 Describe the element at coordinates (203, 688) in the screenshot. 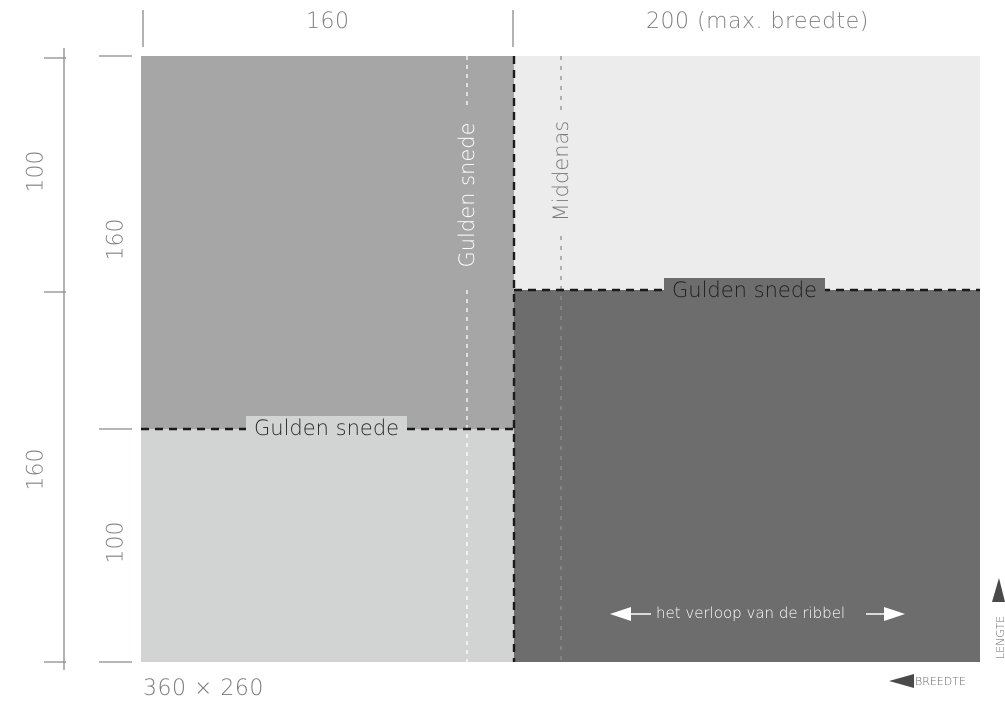

I see `size-label: 360 × 260` at that location.